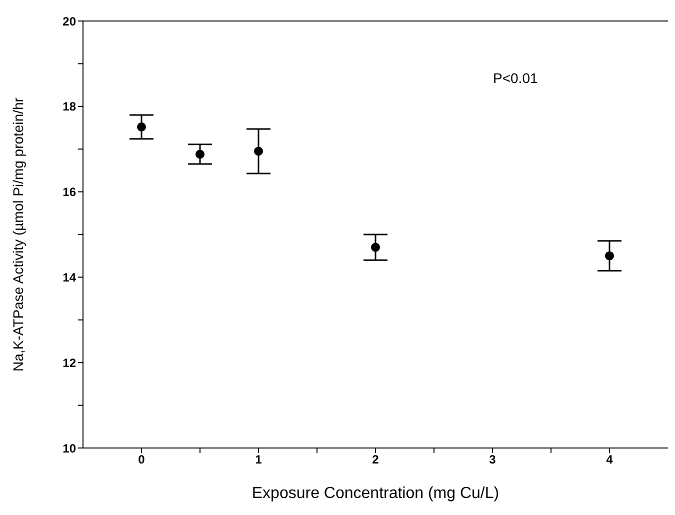  Describe the element at coordinates (69, 277) in the screenshot. I see `y-tick-label: 14` at that location.